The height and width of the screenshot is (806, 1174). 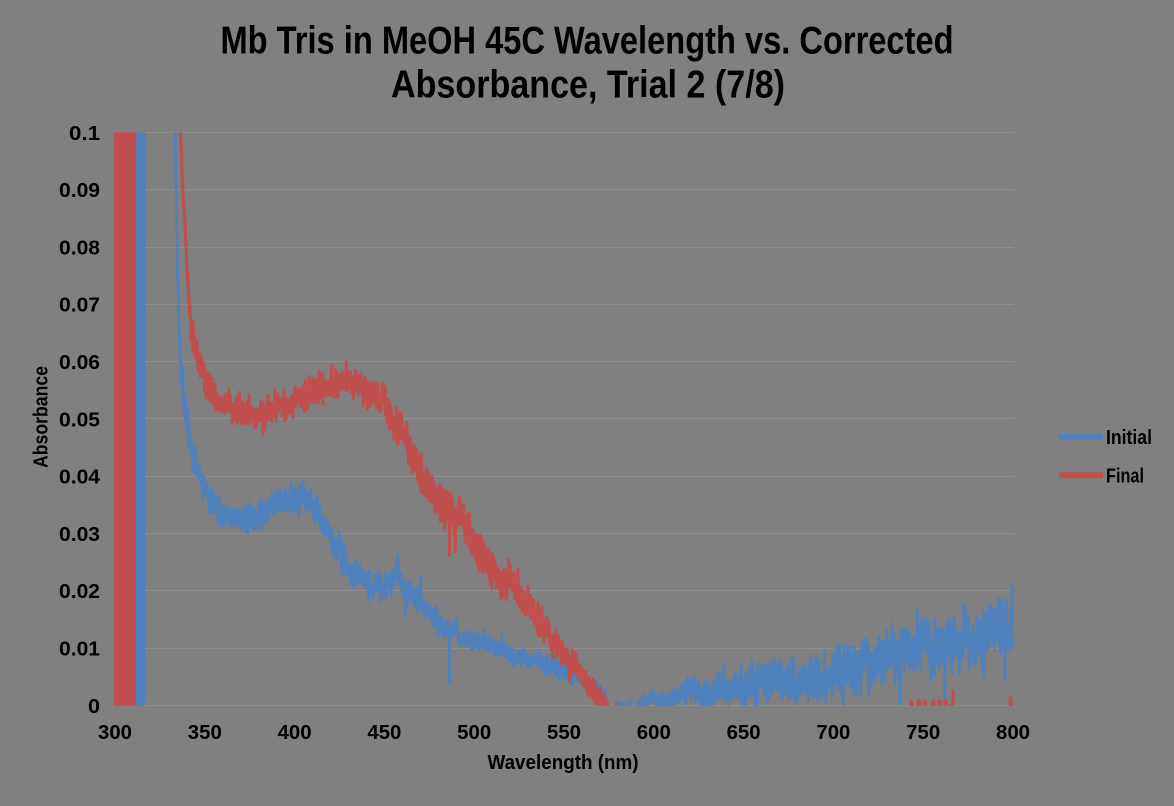 I want to click on svg-text: 300, so click(x=115, y=733).